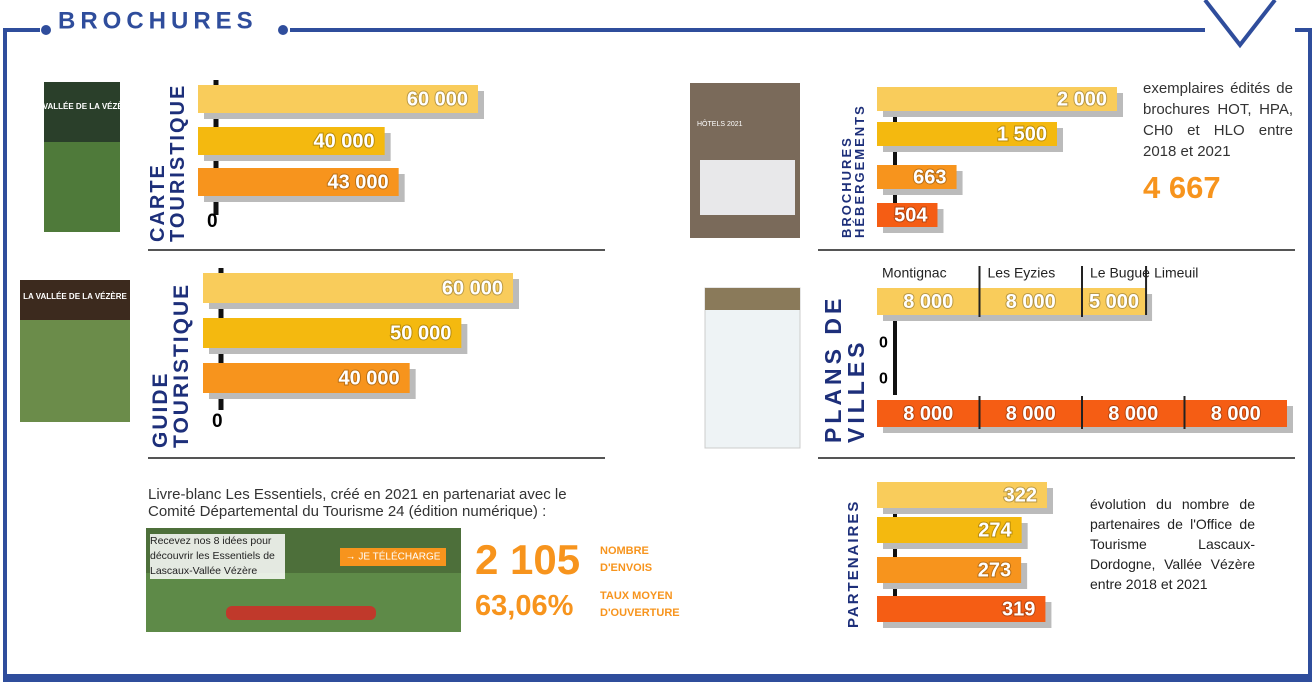 This screenshot has height=682, width=1315. Describe the element at coordinates (994, 570) in the screenshot. I see `value-label: 273` at that location.